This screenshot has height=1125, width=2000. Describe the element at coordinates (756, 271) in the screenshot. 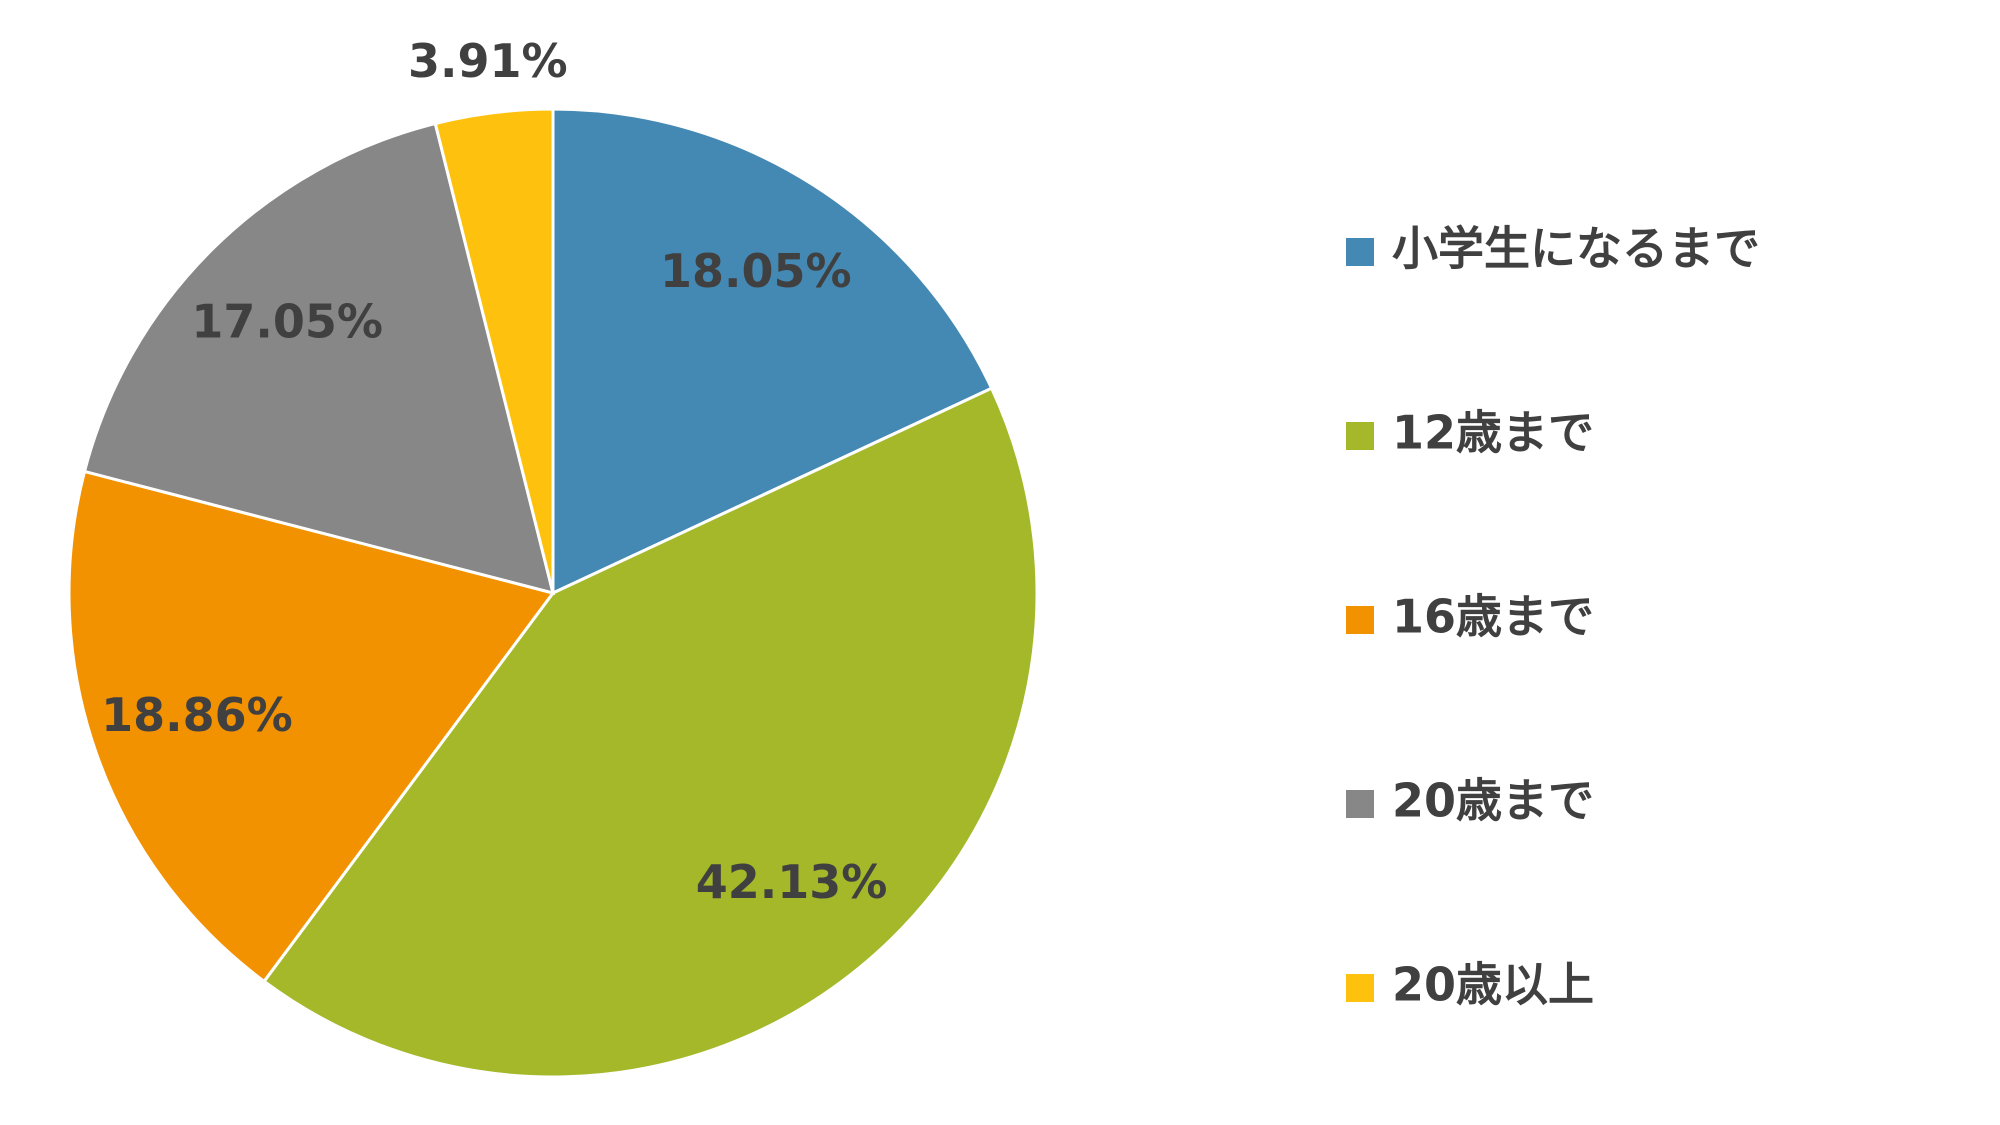

I see `data-label: 18.05%` at that location.